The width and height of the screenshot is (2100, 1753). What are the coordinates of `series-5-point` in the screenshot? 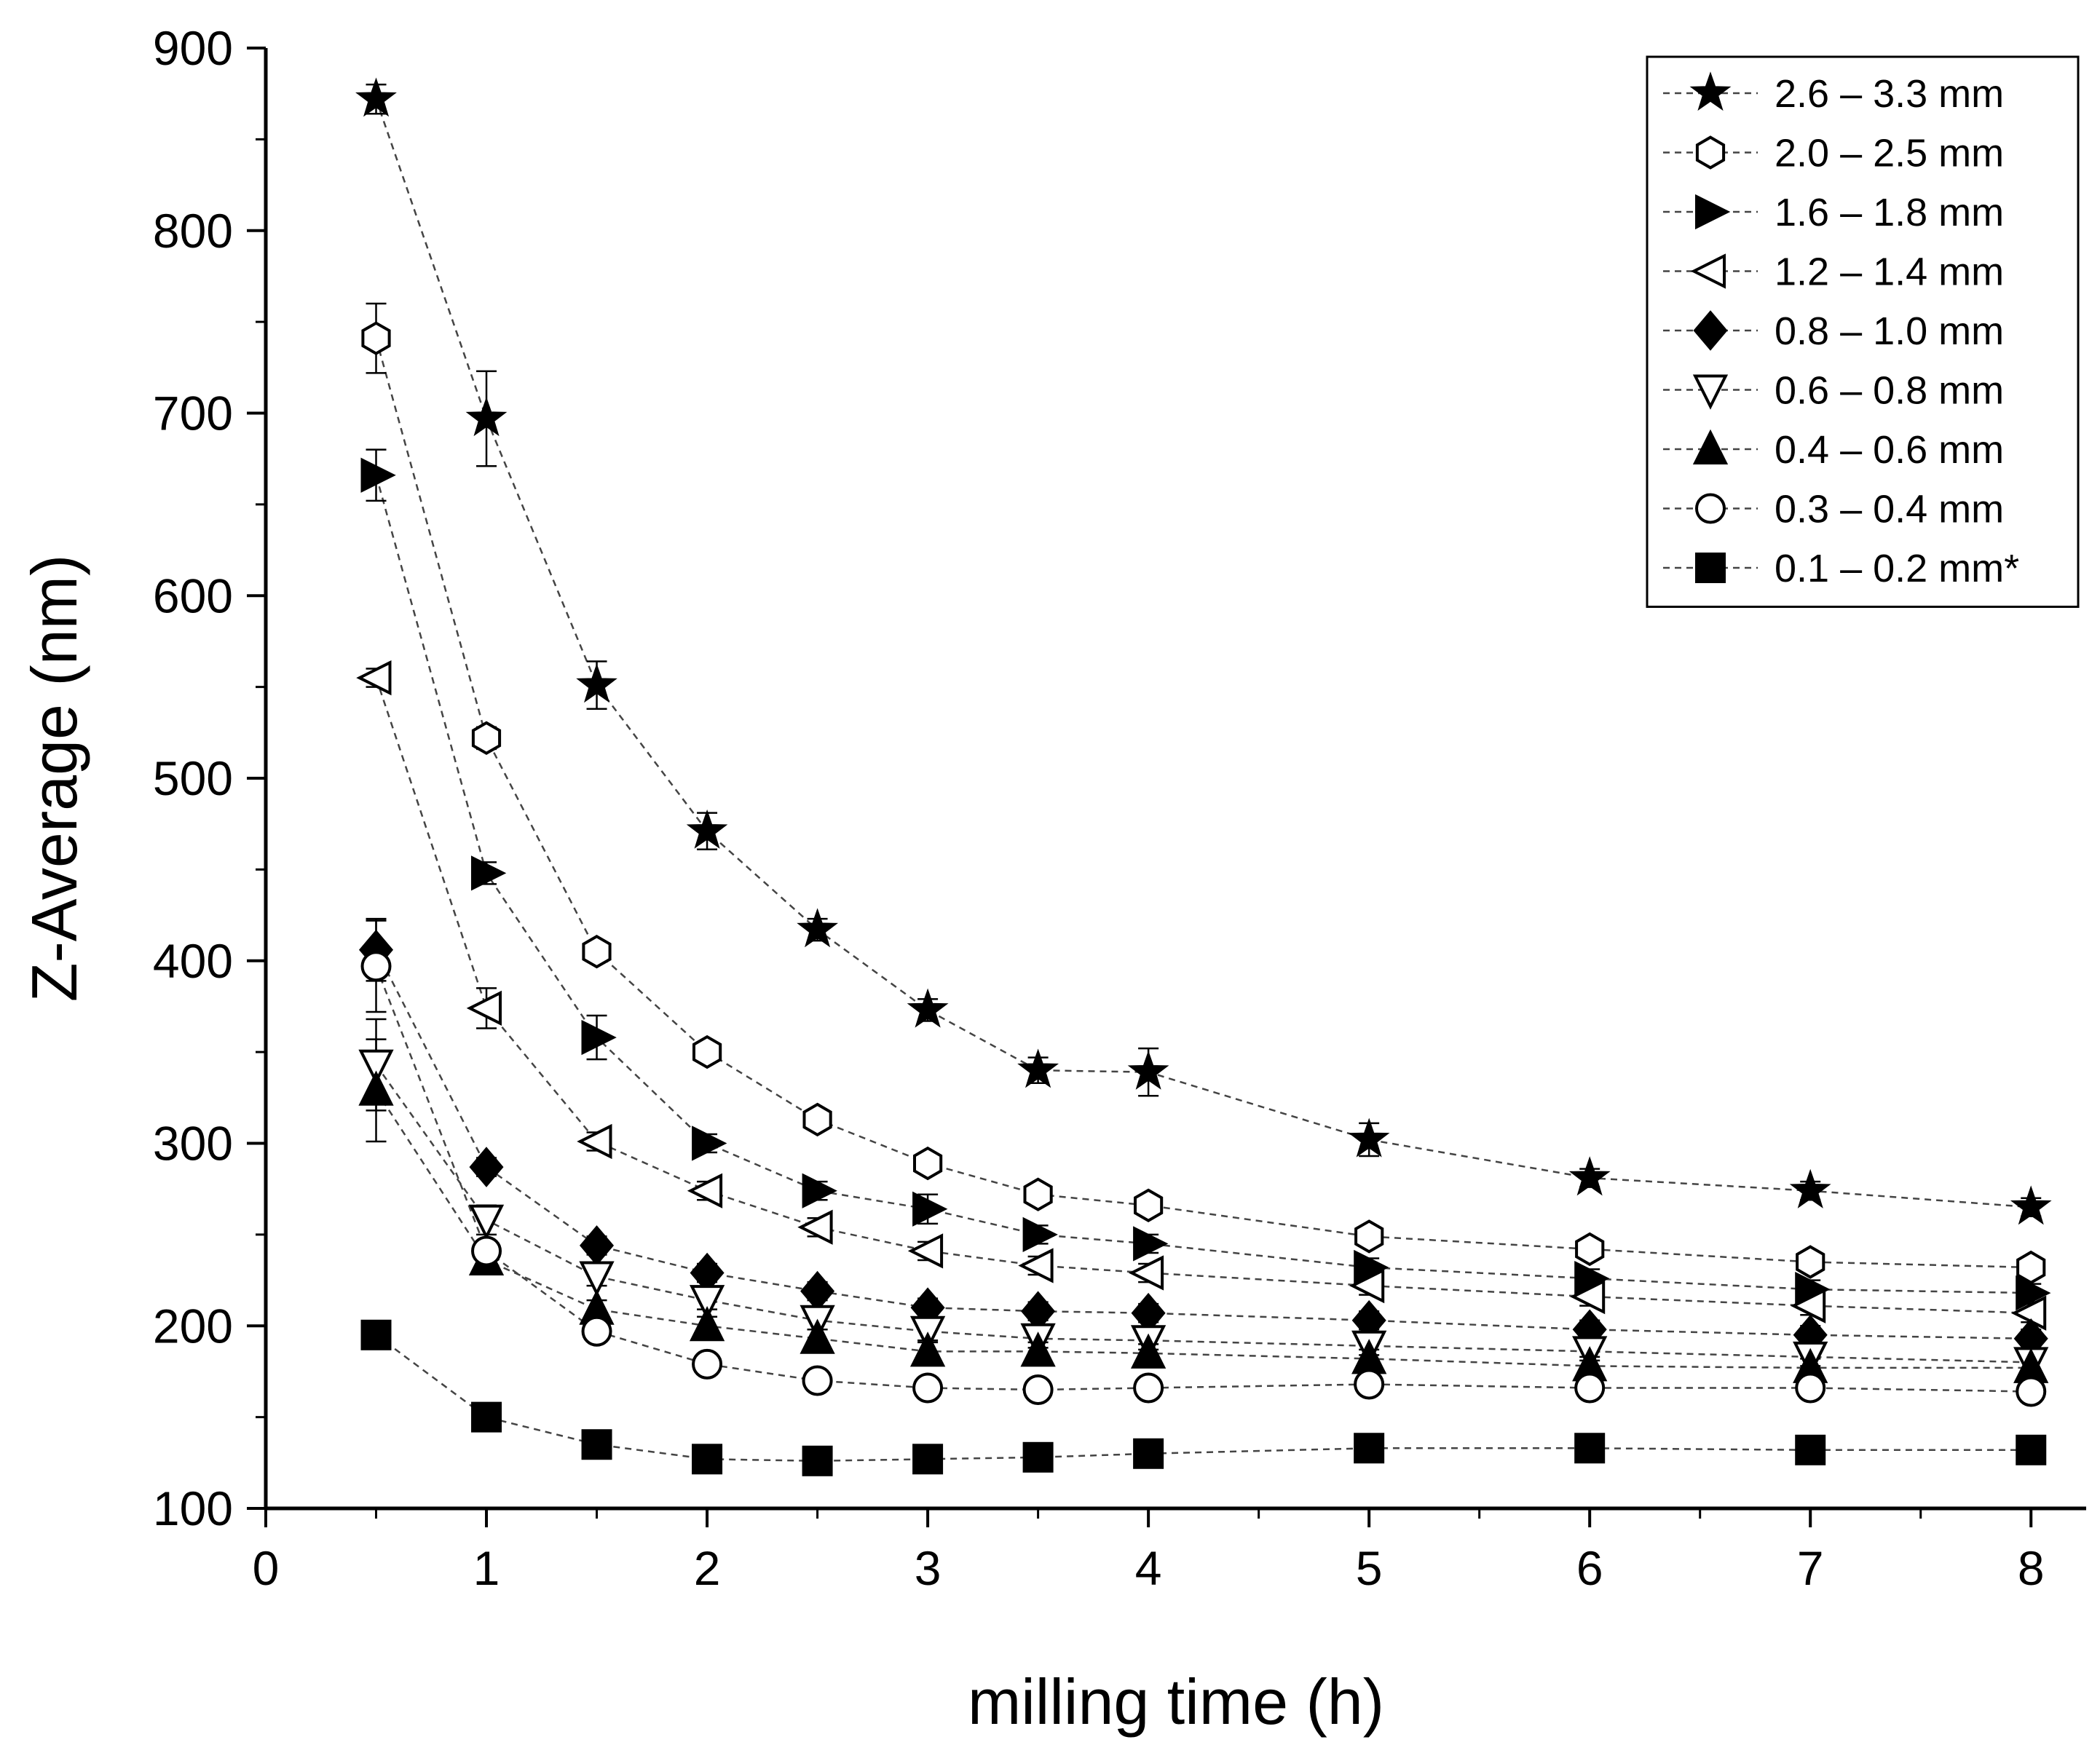 It's located at (486, 1167).